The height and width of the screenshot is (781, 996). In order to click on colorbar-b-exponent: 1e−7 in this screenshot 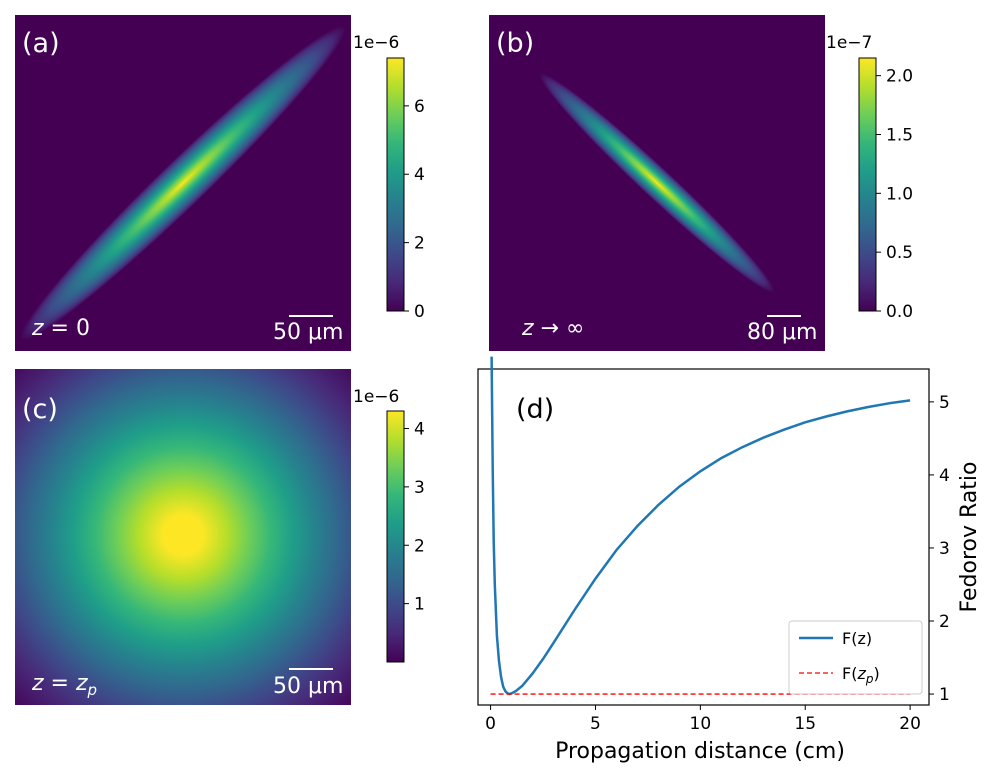, I will do `click(849, 43)`.